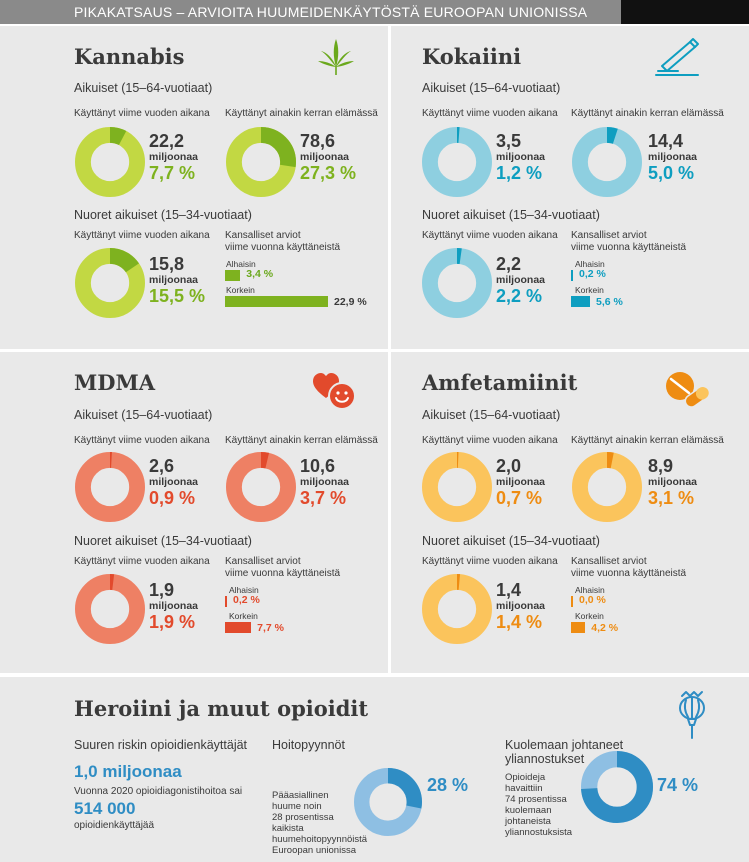 The height and width of the screenshot is (862, 749). I want to click on kokaiini-adult-last-year-donut, so click(457, 162).